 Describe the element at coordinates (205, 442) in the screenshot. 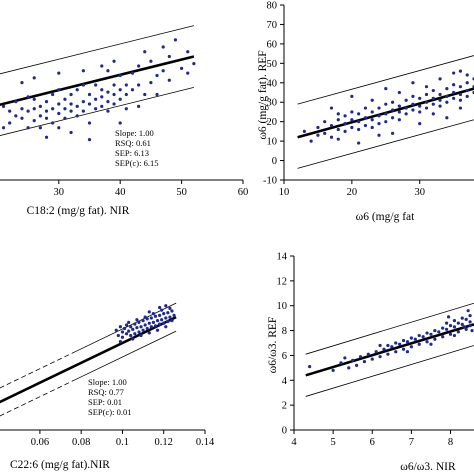

I see `x-tick-label: 0.14` at that location.